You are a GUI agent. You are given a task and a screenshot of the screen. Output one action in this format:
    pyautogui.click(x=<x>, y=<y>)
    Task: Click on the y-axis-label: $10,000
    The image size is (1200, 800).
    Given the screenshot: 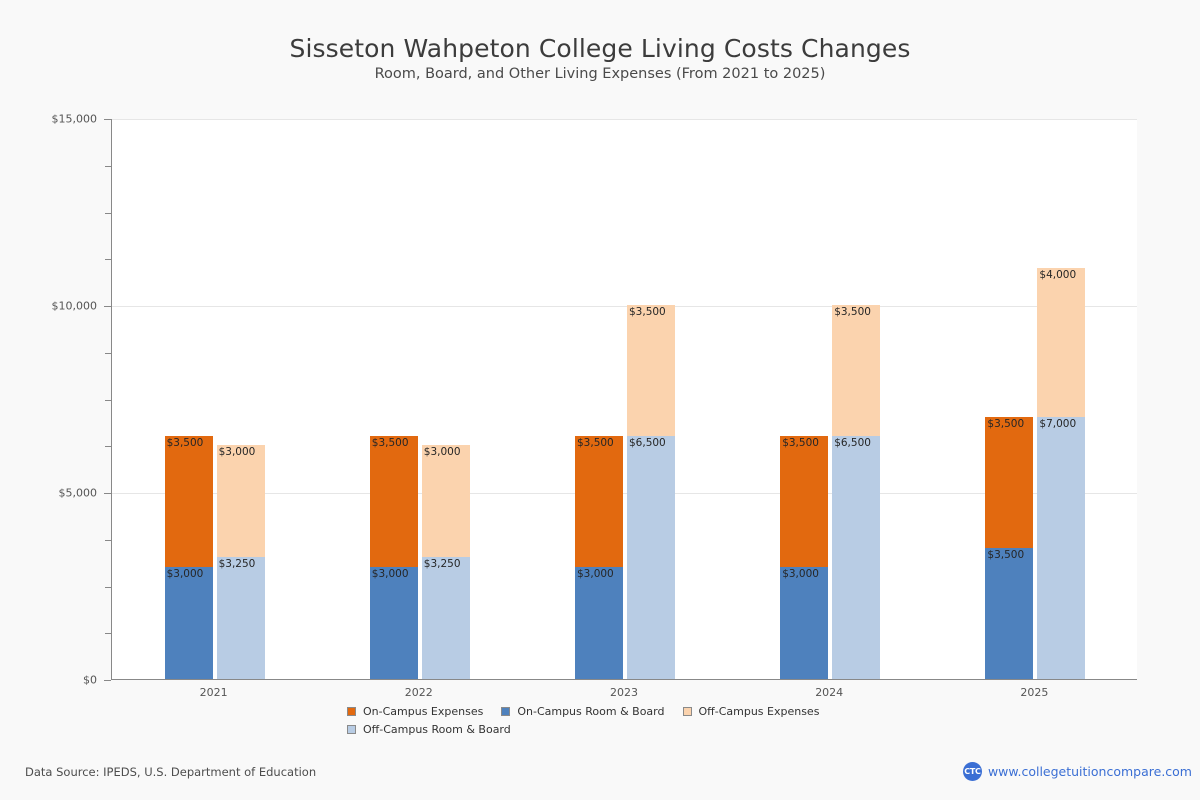 What is the action you would take?
    pyautogui.click(x=74, y=306)
    